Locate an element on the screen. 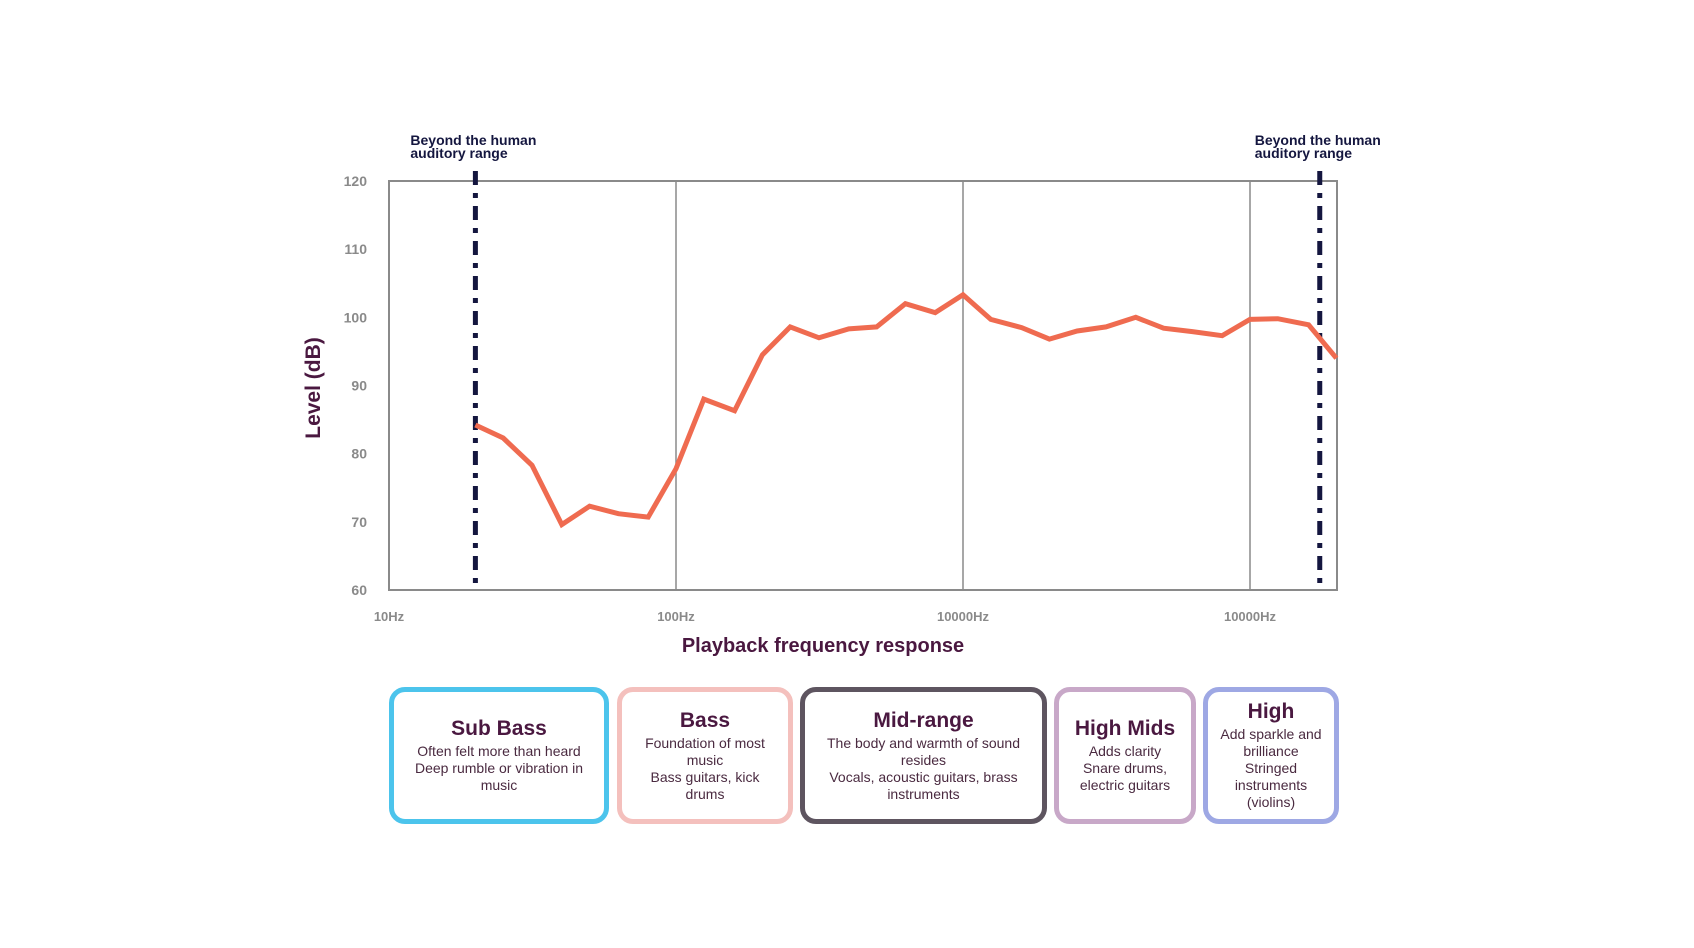  x-tick-label: 10Hz is located at coordinates (389, 616).